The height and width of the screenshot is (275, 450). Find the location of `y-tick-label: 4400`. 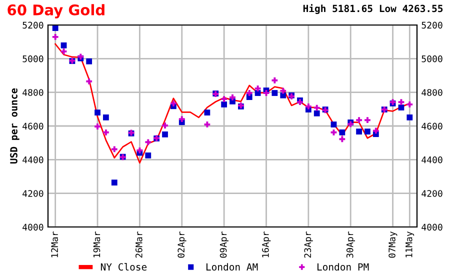

y-tick-label: 4400 is located at coordinates (33, 160).